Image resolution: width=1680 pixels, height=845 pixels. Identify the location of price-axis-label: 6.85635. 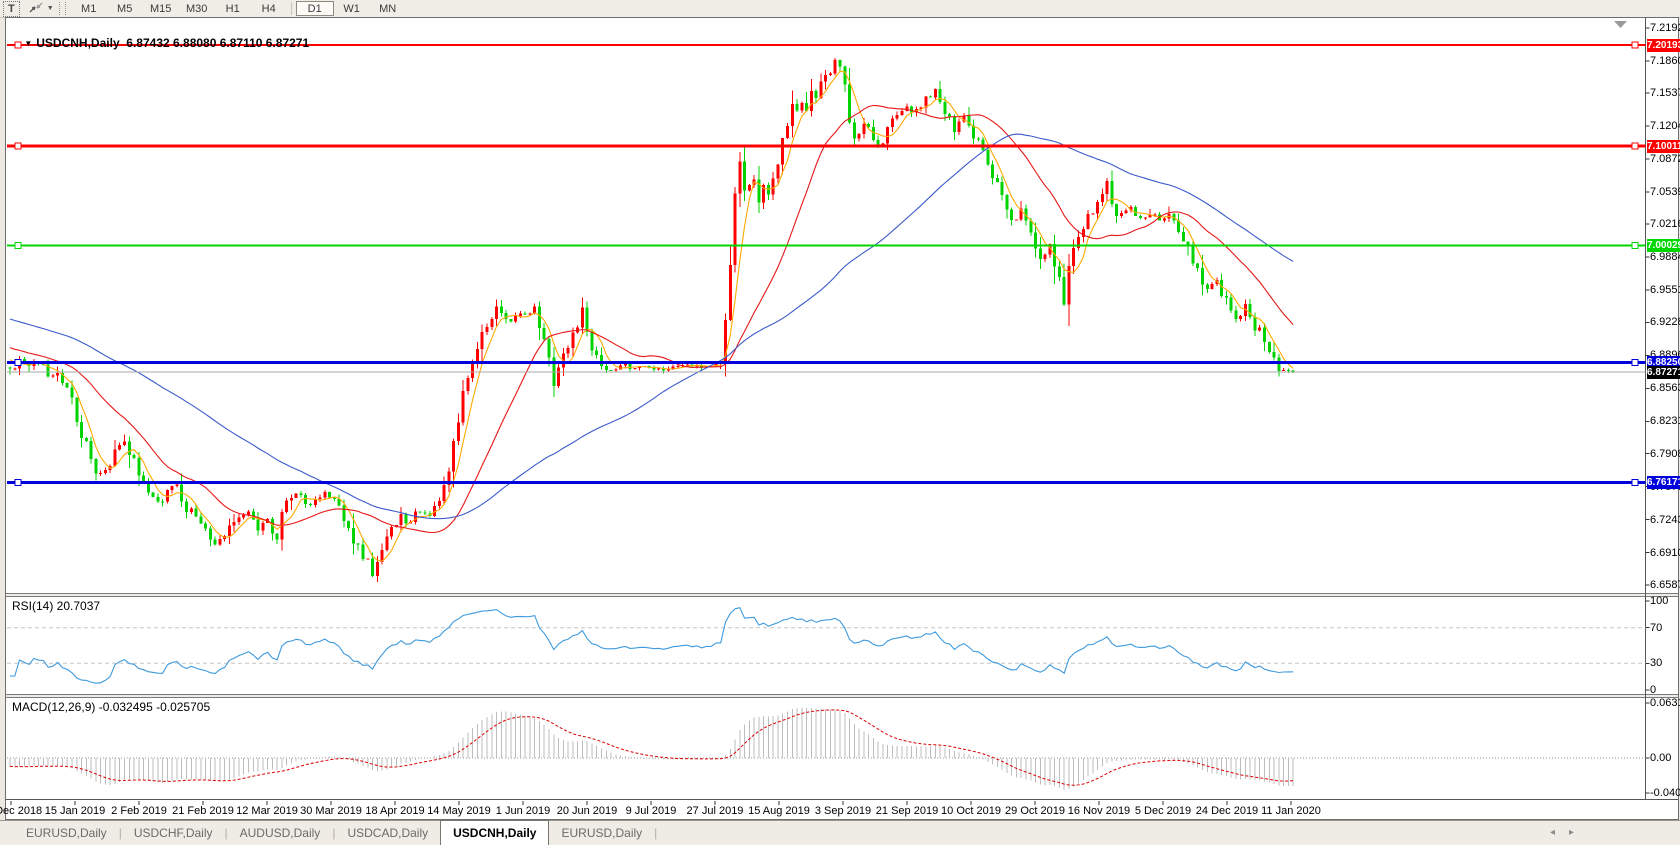
(1665, 388).